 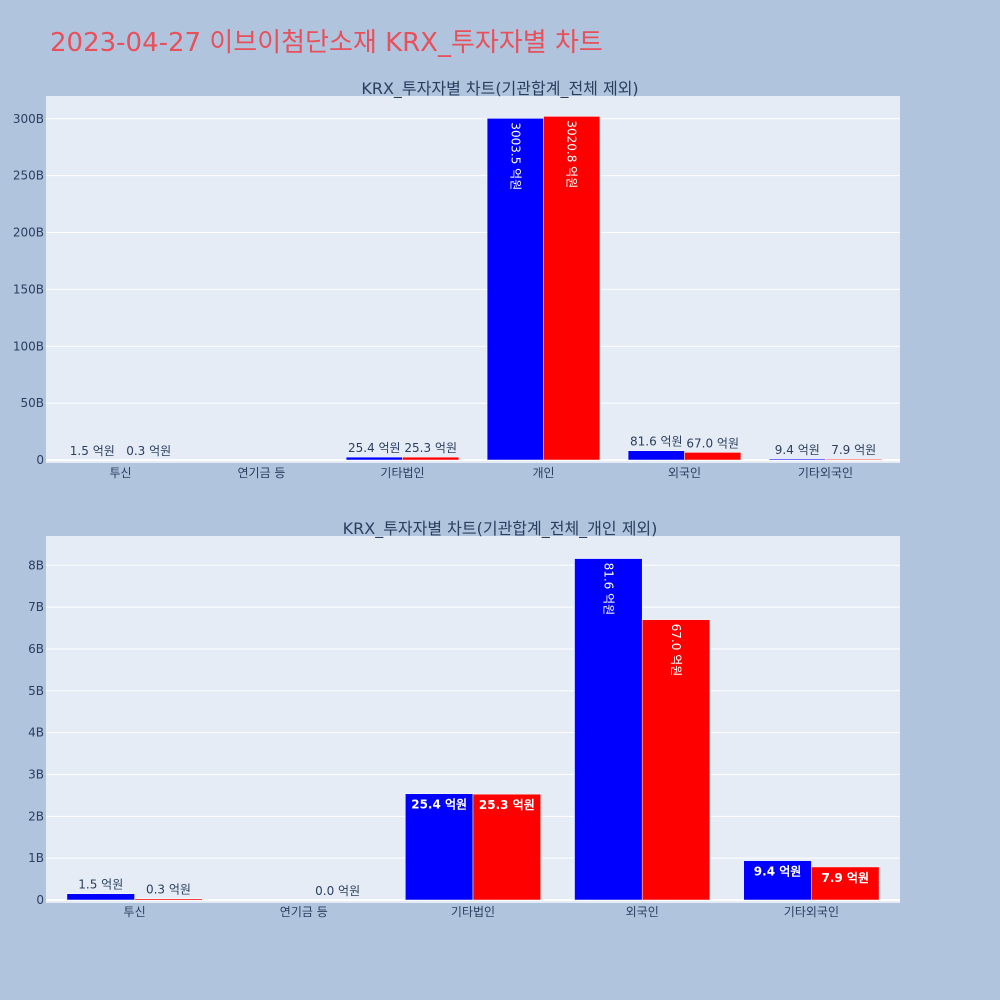 What do you see at coordinates (515, 156) in the screenshot?
I see `data-label: 3003.5 억원` at bounding box center [515, 156].